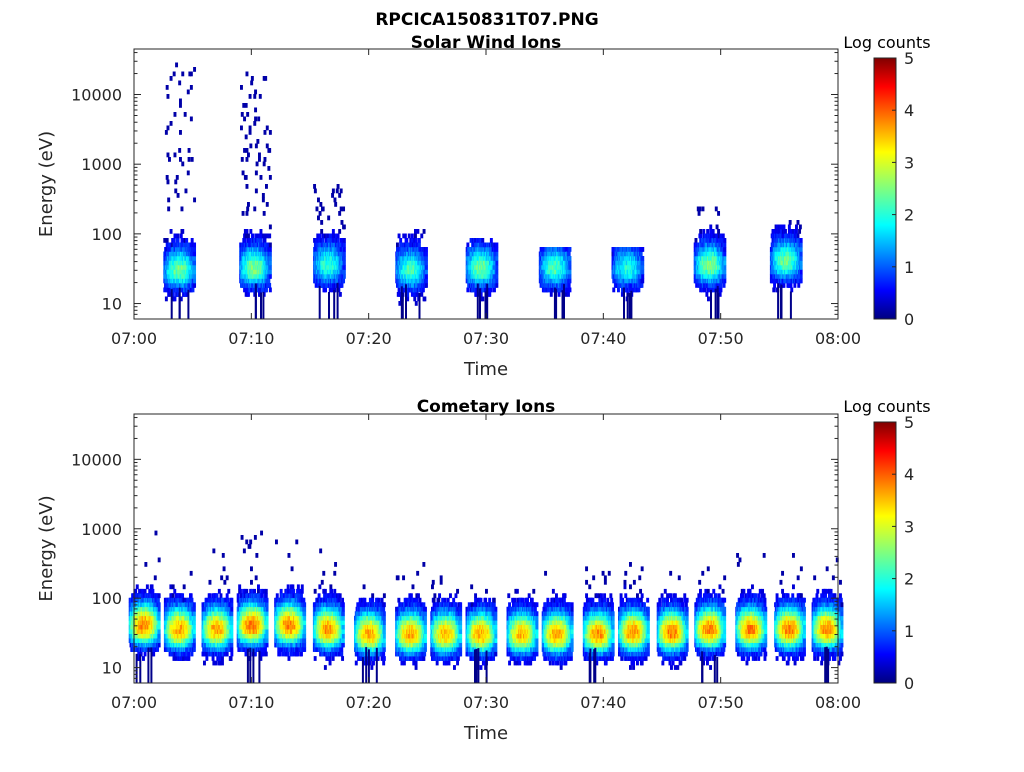 Image resolution: width=1024 pixels, height=772 pixels. What do you see at coordinates (909, 58) in the screenshot?
I see `colorbar-tick-label: 5` at bounding box center [909, 58].